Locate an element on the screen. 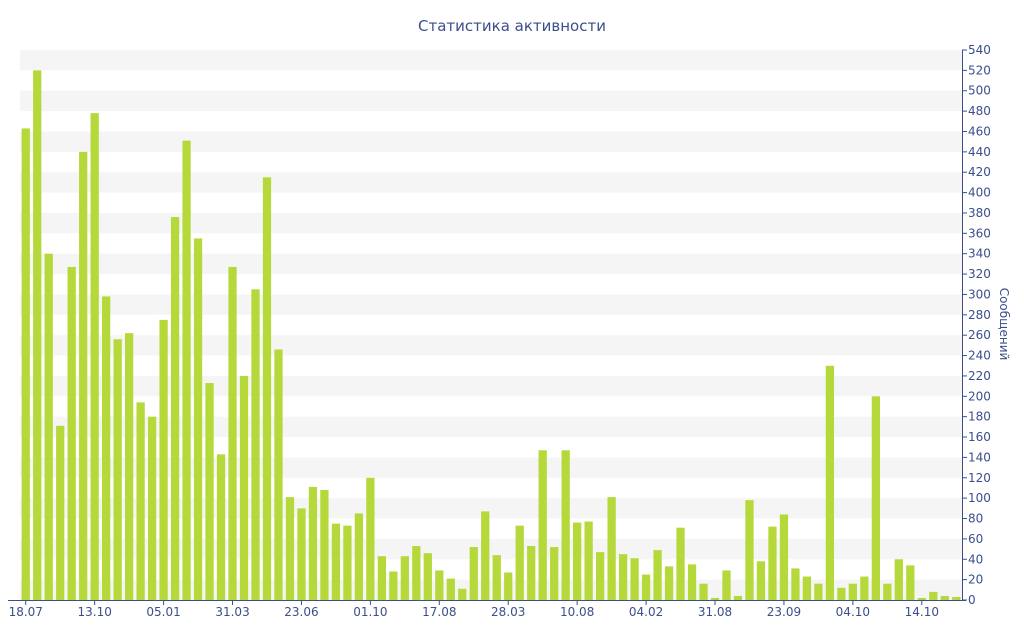  y-tick-label: 260 is located at coordinates (979, 335).